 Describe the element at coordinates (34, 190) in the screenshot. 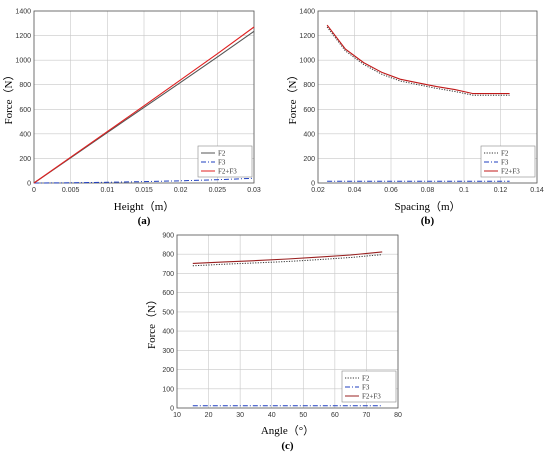

I see `x-tick-label: 0` at that location.